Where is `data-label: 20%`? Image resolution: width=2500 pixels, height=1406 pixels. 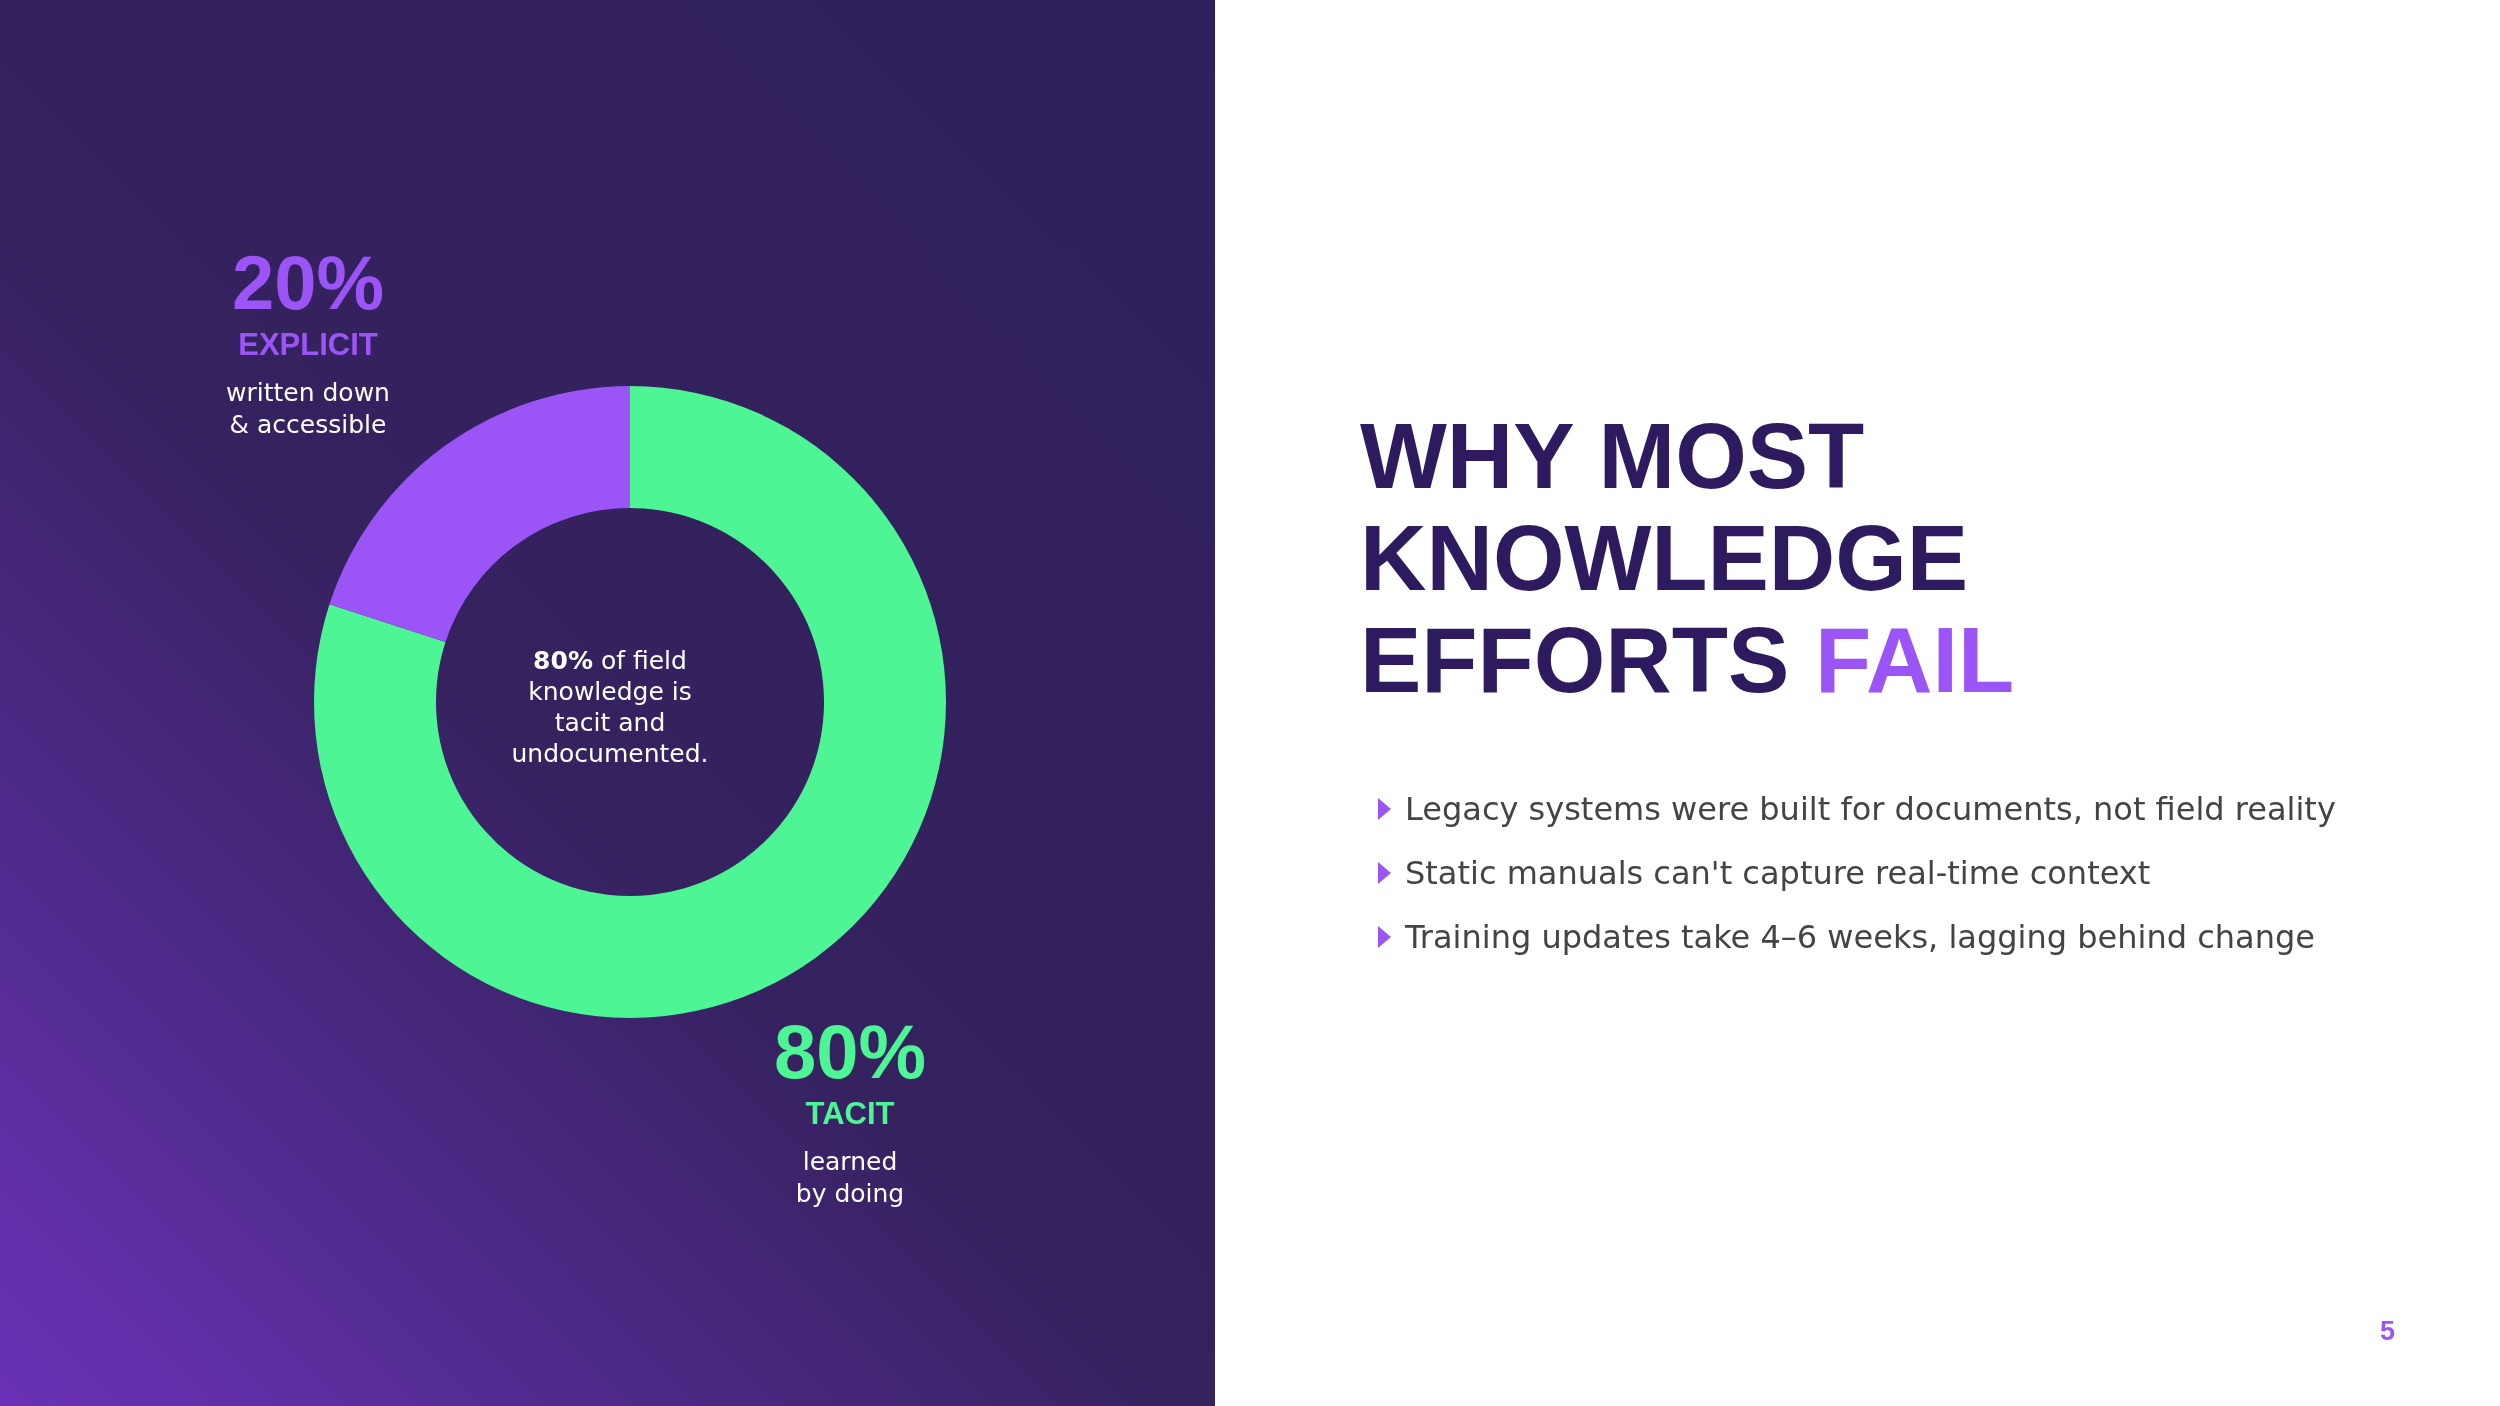 data-label: 20% is located at coordinates (308, 282).